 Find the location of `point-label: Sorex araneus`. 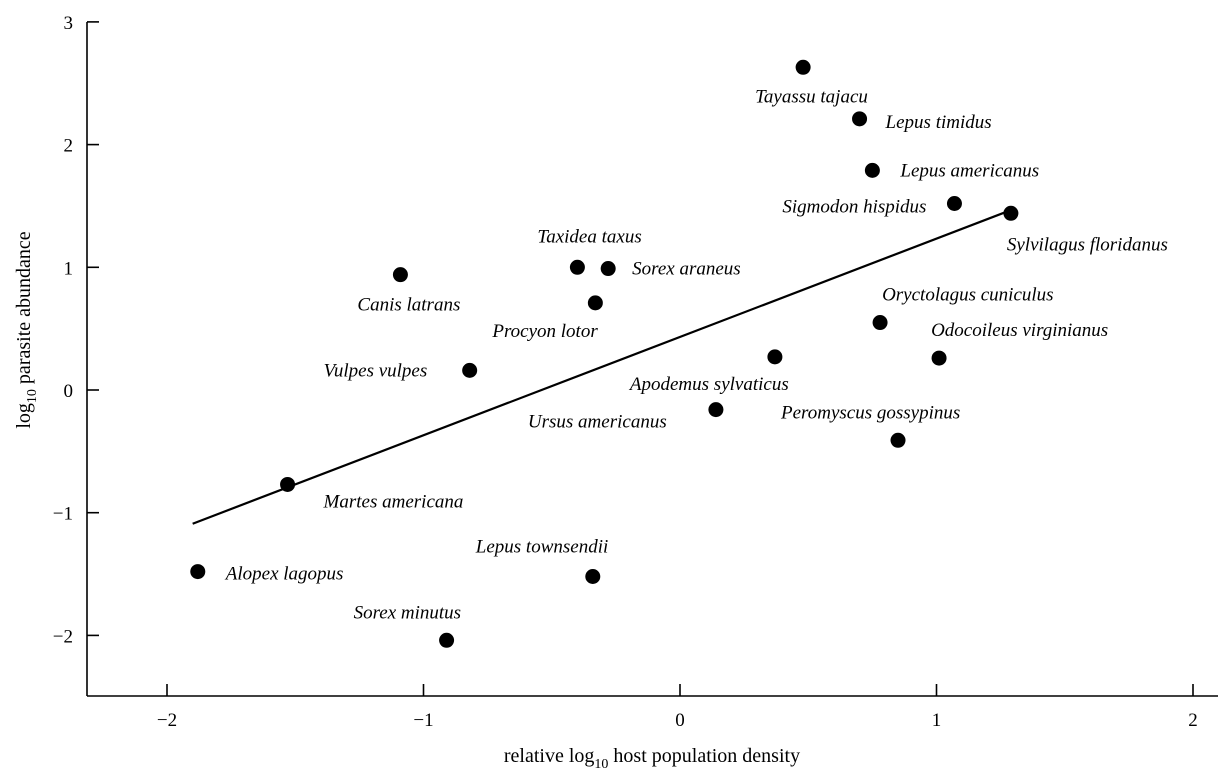

point-label: Sorex araneus is located at coordinates (686, 269).